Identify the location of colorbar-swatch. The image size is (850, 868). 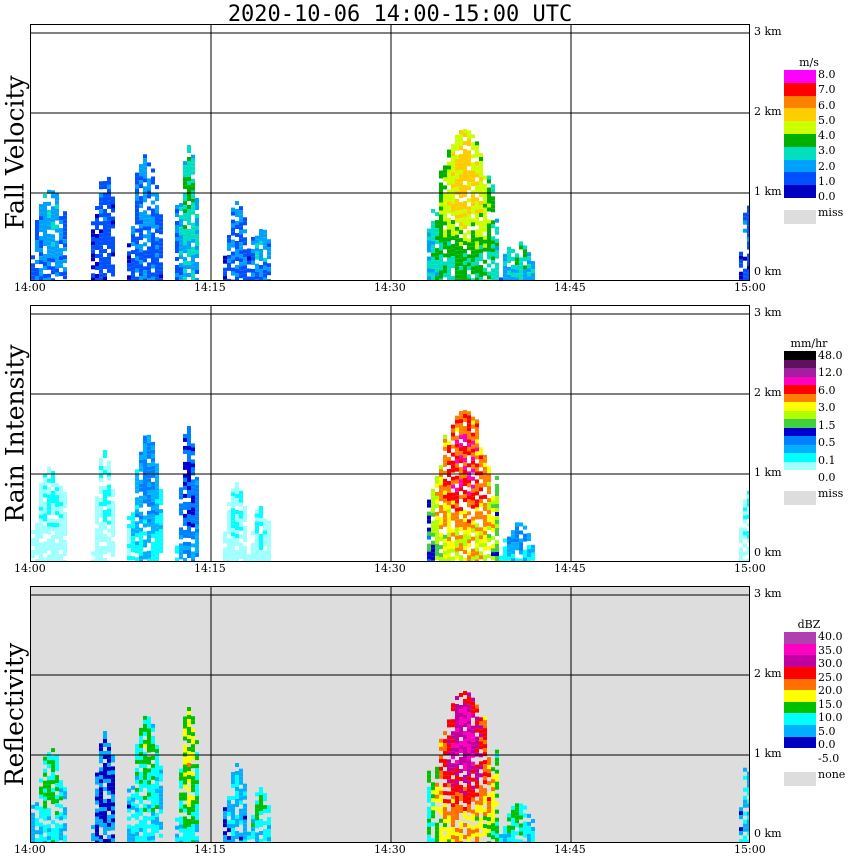
(800, 153).